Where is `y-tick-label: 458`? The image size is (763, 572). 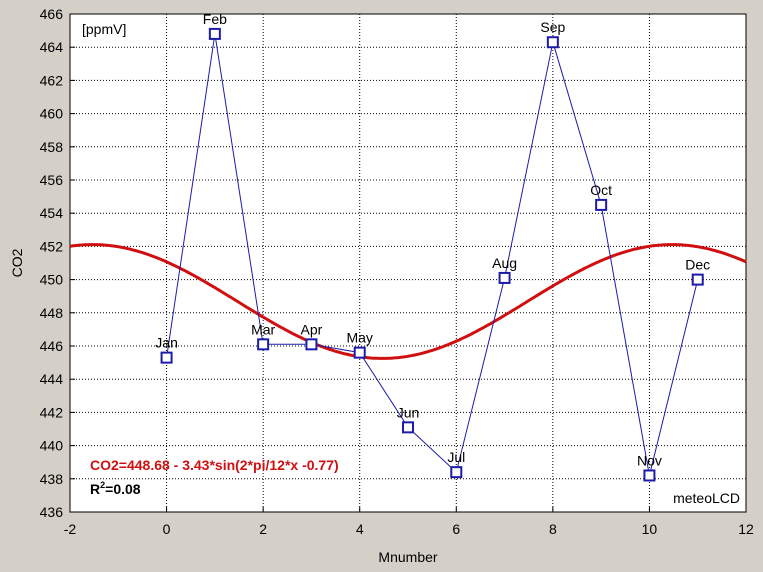 y-tick-label: 458 is located at coordinates (52, 147).